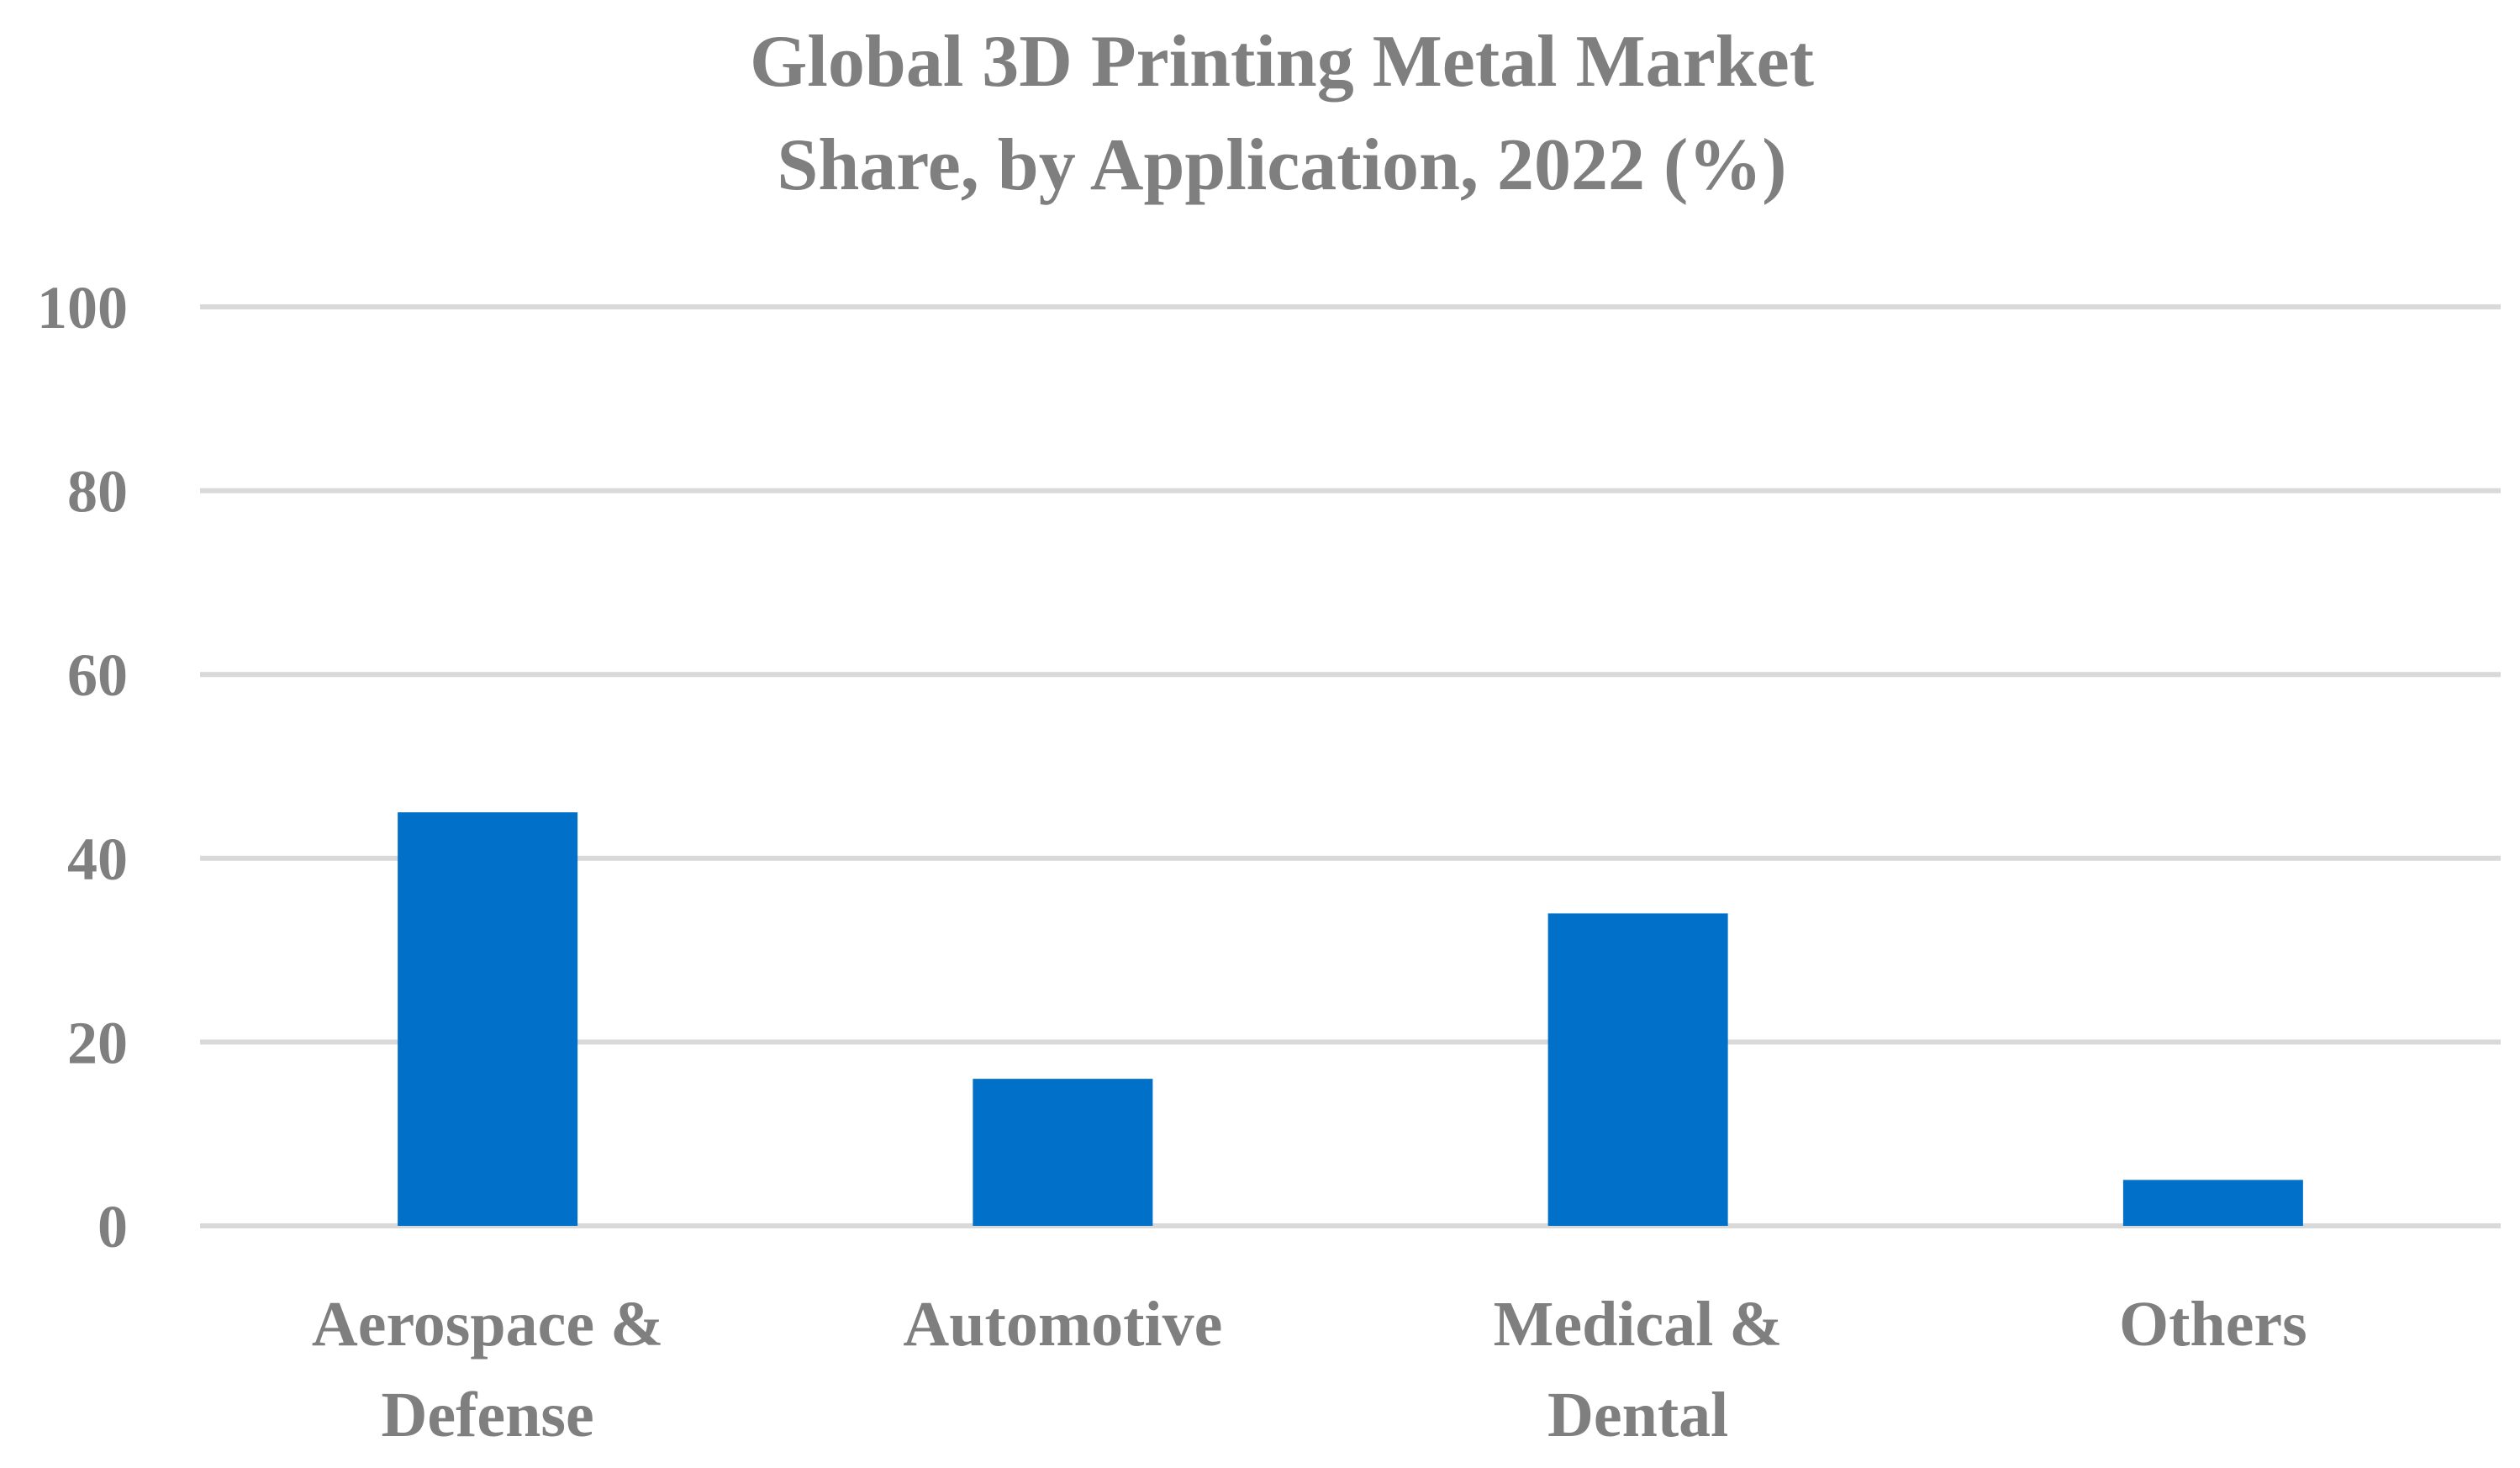 This screenshot has height=1468, width=2520. What do you see at coordinates (2213, 1324) in the screenshot?
I see `x-category-label-3-line-1: Others` at bounding box center [2213, 1324].